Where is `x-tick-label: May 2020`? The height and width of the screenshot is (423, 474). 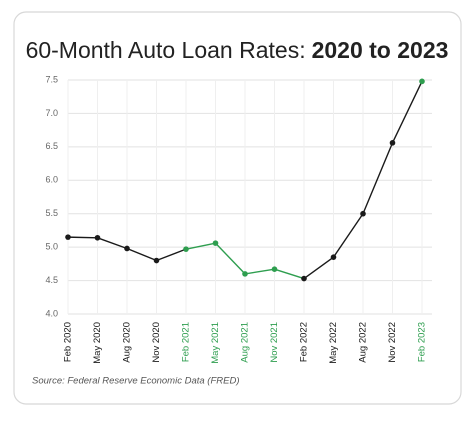 x-tick-label: May 2020 is located at coordinates (97, 343).